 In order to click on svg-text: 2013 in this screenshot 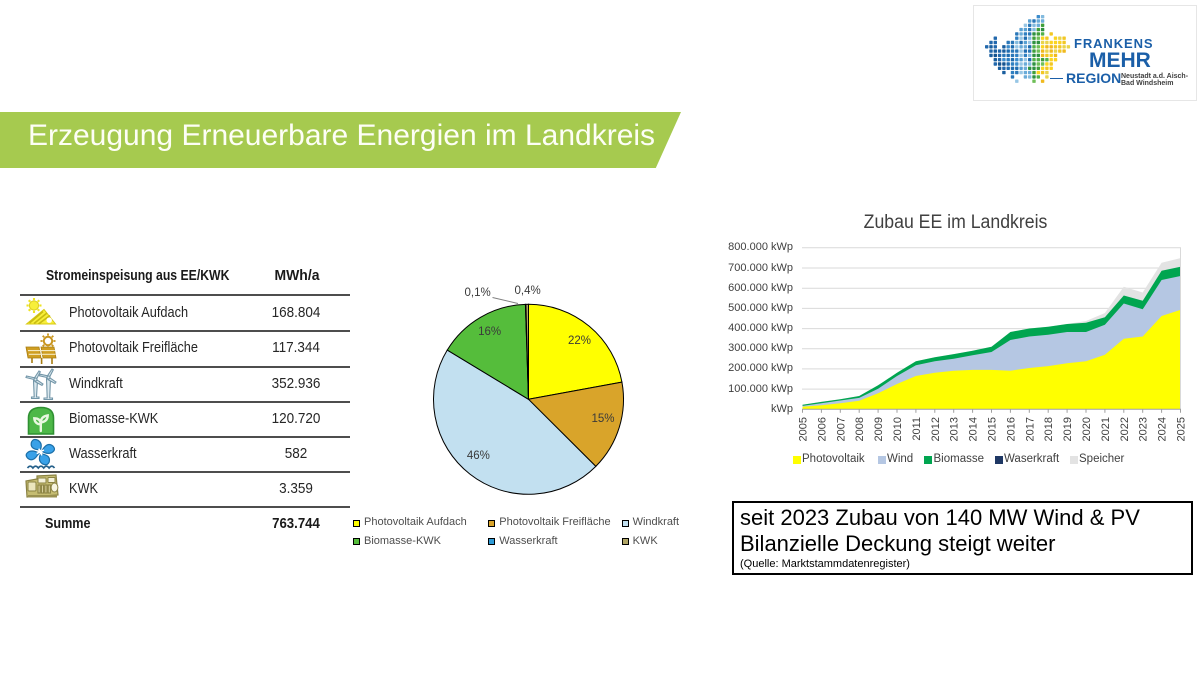, I will do `click(955, 429)`.